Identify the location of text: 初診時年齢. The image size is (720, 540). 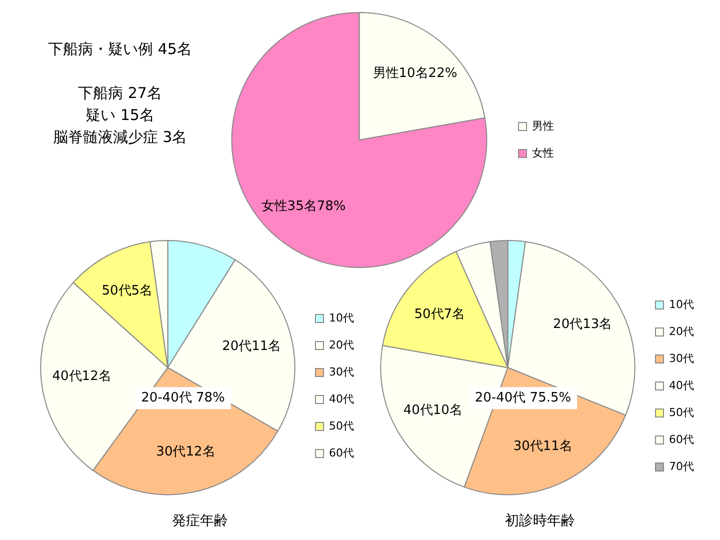
(540, 521).